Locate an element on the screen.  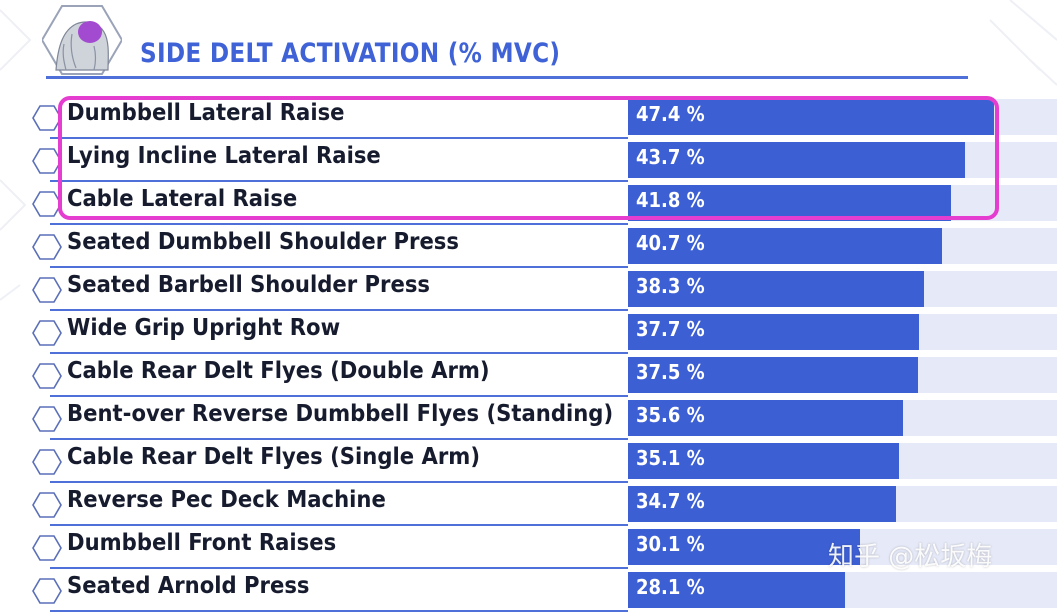
bar-value-label: 40.7 % is located at coordinates (670, 243).